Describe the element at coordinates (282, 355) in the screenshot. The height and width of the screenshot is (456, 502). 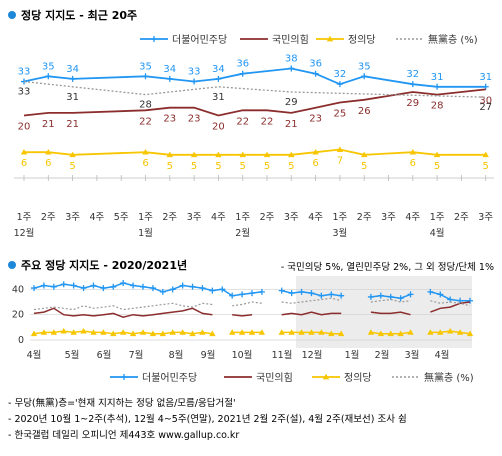
I see `x-tick-label: 11월` at that location.